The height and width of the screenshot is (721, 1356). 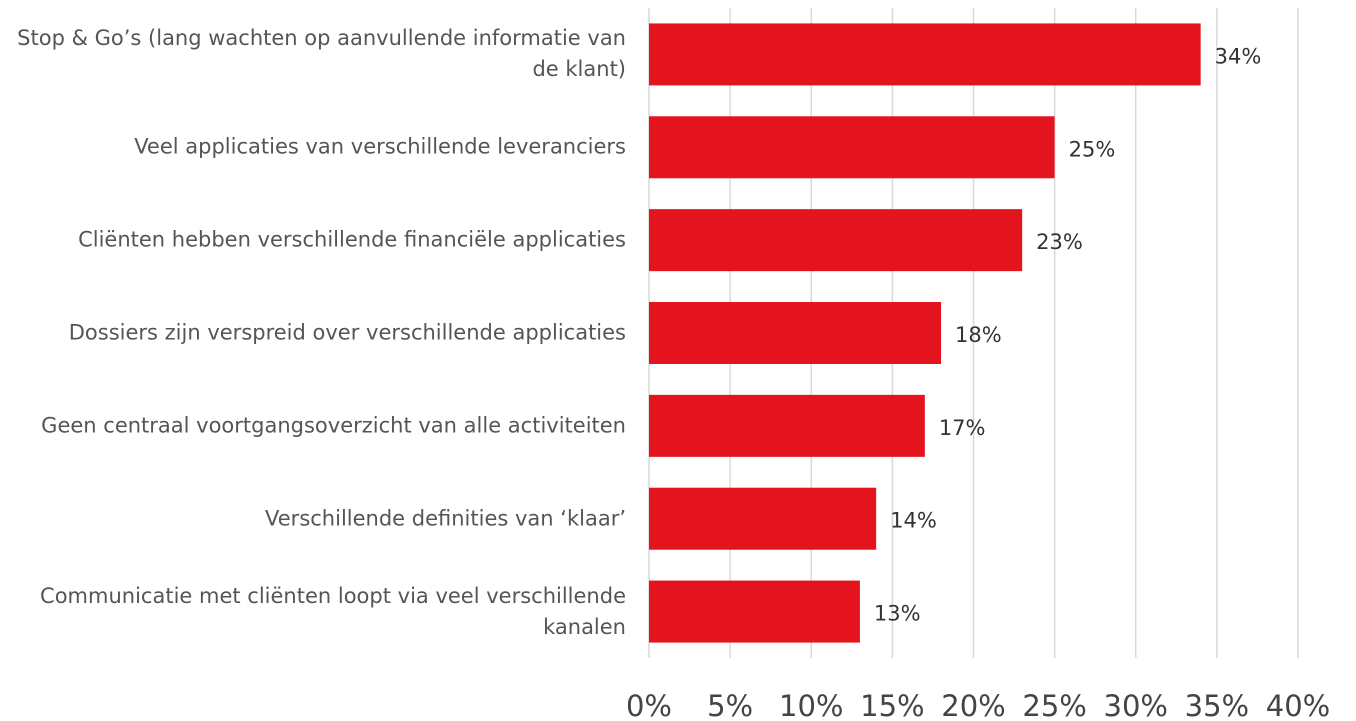 What do you see at coordinates (1298, 705) in the screenshot?
I see `x-tick-label: 40%` at bounding box center [1298, 705].